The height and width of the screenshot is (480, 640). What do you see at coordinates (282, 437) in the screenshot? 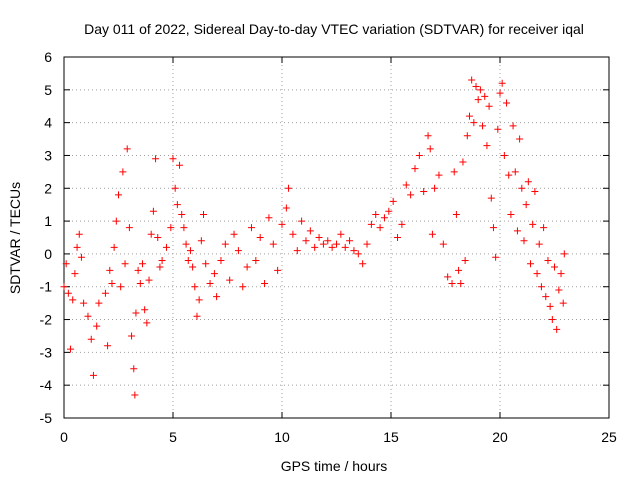
I see `x-tick-label: 10` at bounding box center [282, 437].